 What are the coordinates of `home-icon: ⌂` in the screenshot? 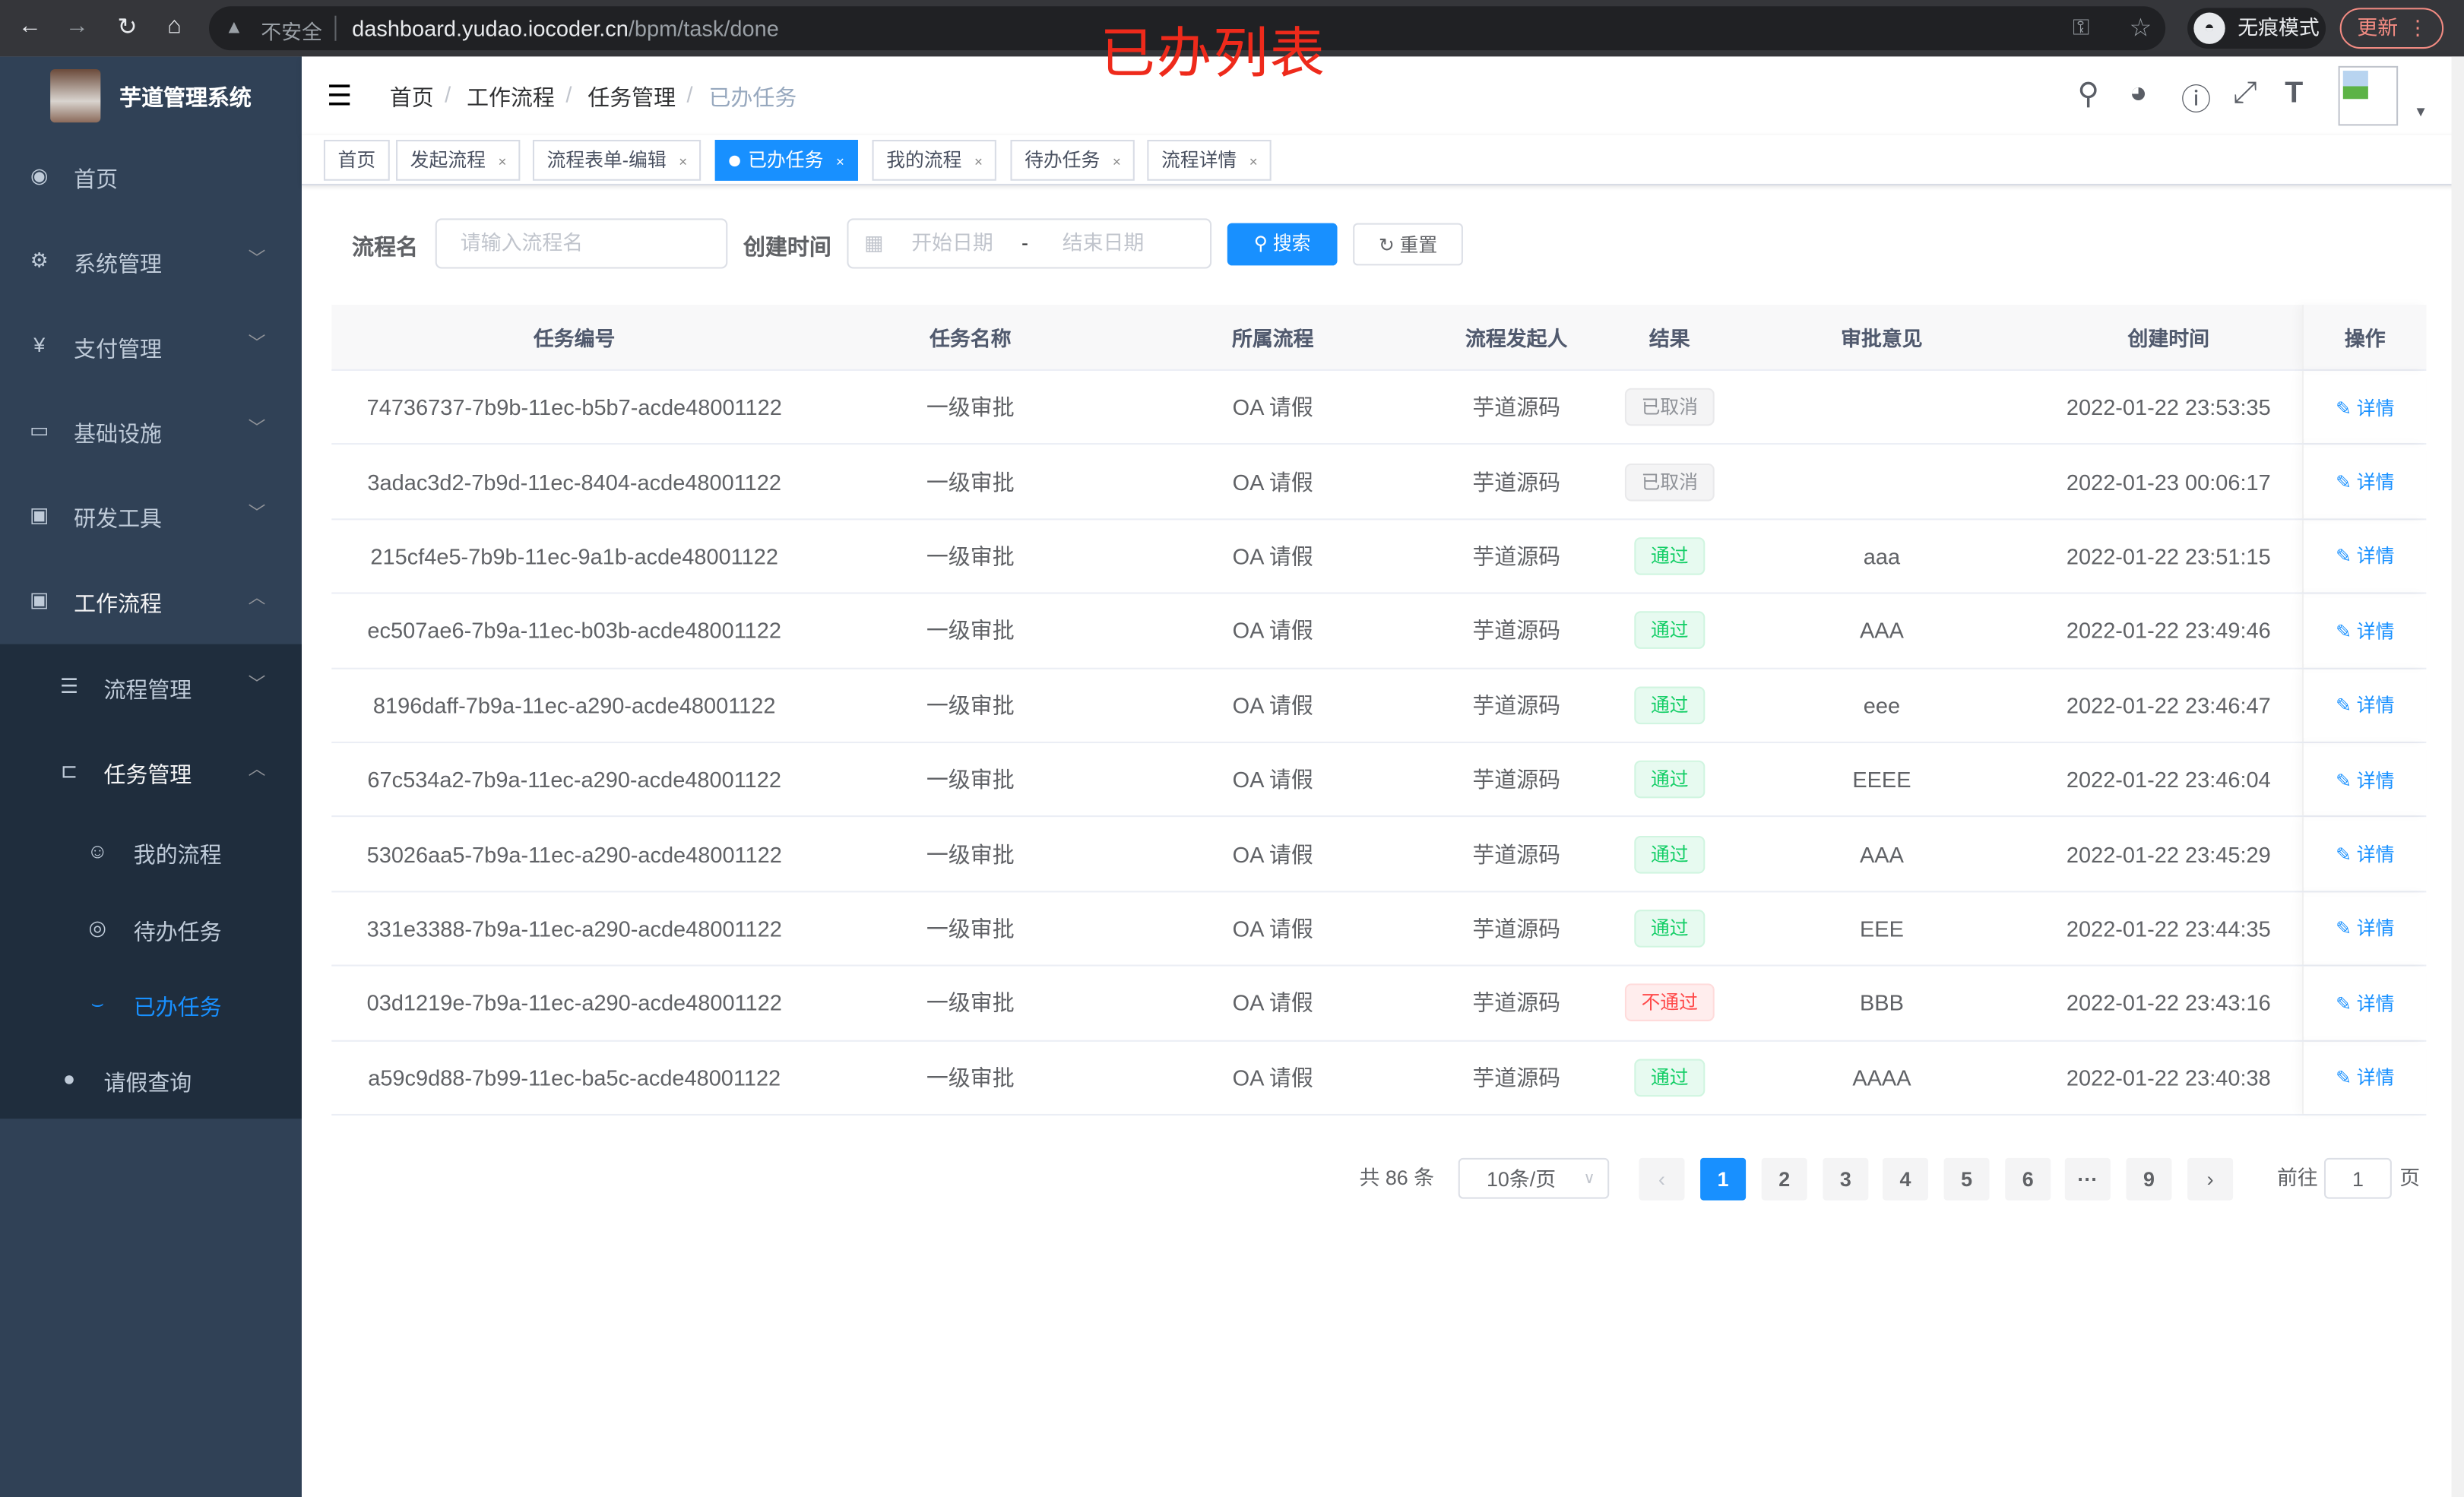 It's located at (174, 26).